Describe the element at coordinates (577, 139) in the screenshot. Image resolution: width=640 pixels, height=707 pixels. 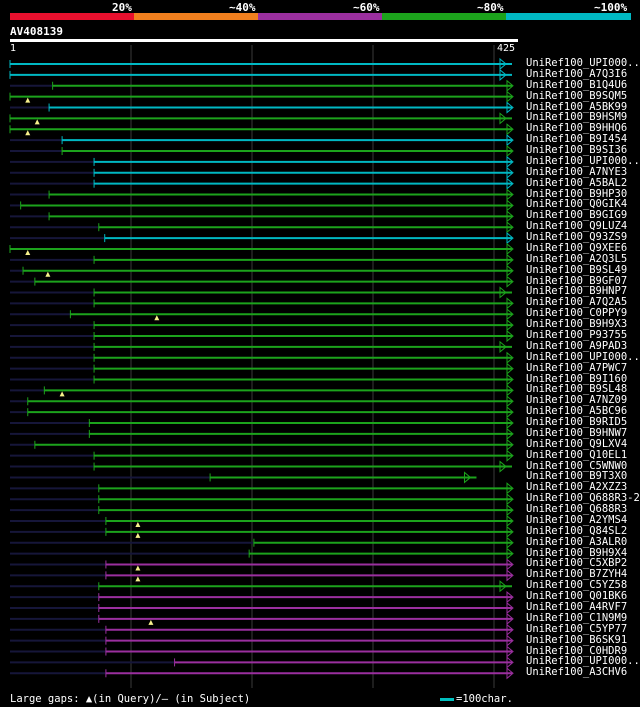
I see `hit-label: UniRef100_B9I454` at that location.